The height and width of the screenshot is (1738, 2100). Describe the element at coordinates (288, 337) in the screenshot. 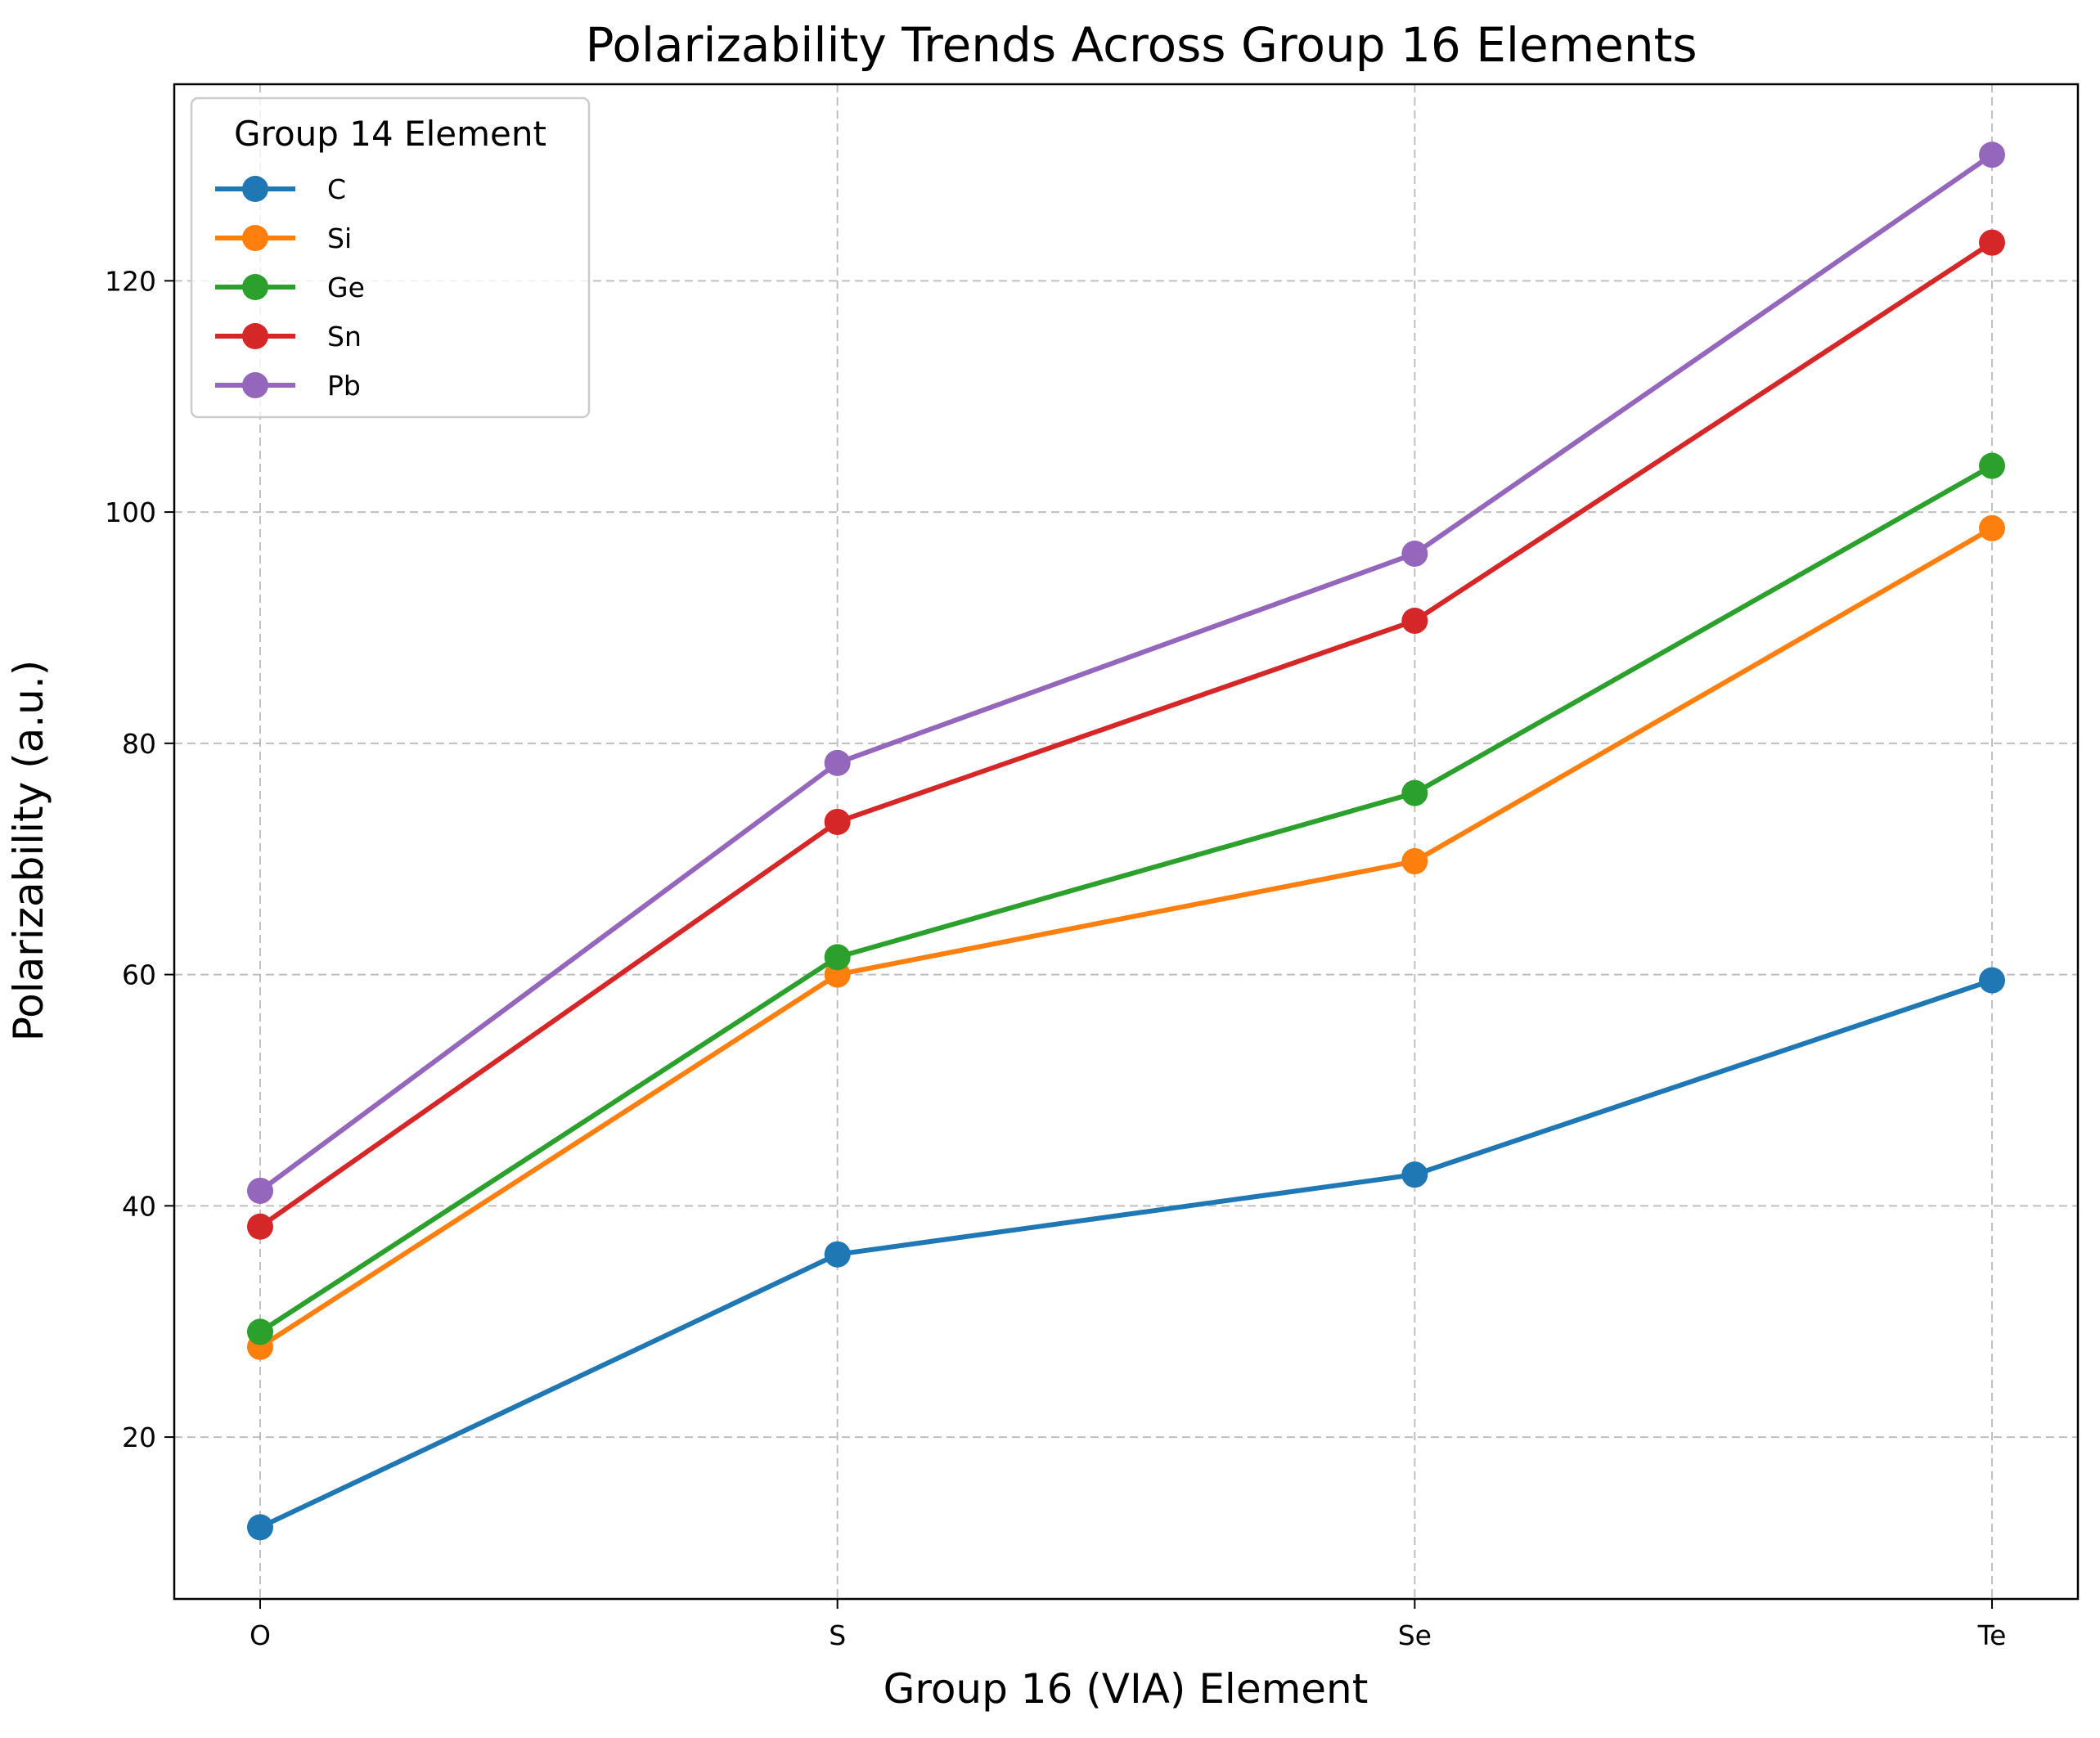

I see `legend-item-sn: Sn` at that location.